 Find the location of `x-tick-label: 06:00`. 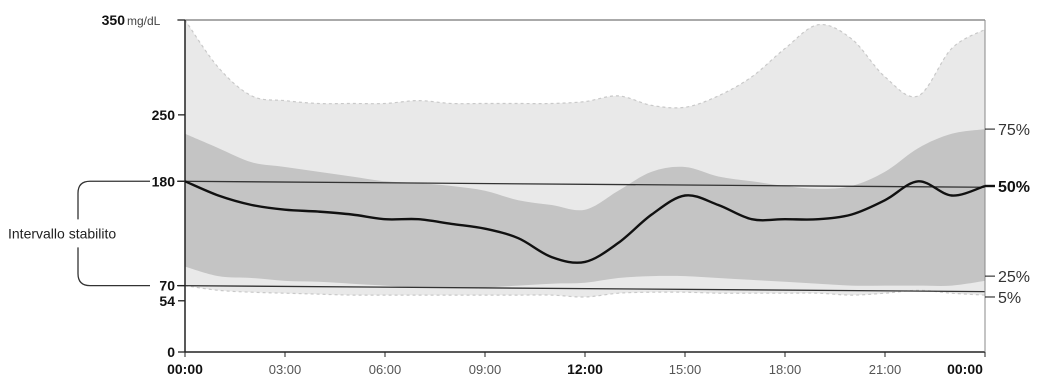

x-tick-label: 06:00 is located at coordinates (385, 369).